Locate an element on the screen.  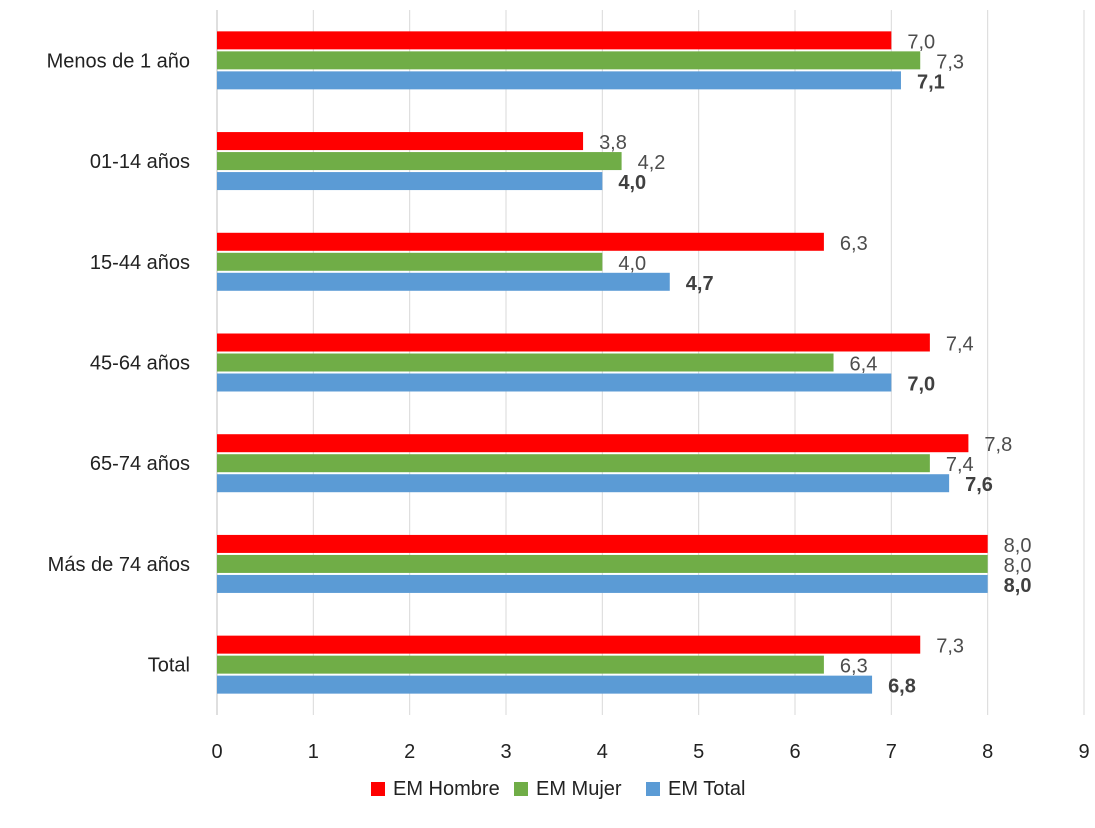
legend-label: EM Hombre is located at coordinates (446, 789).